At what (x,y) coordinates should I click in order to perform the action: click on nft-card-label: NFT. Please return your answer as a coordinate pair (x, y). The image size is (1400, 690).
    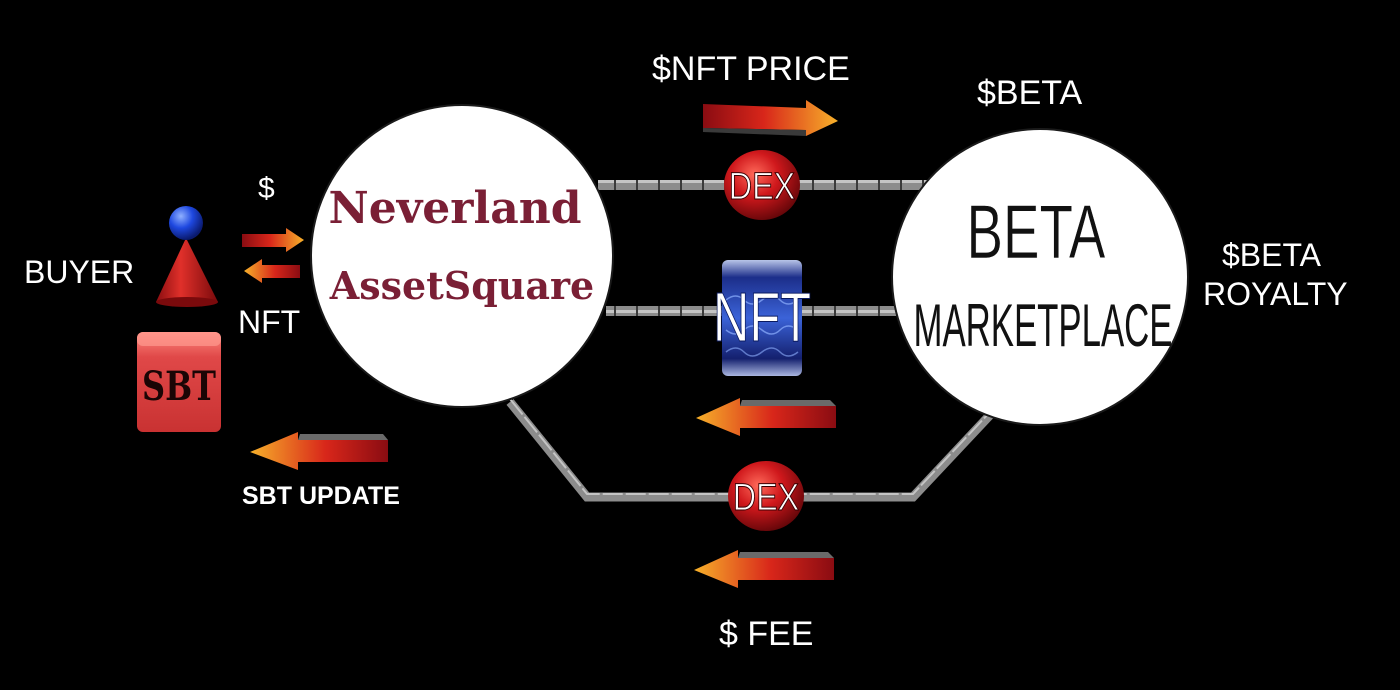
    Looking at the image, I should click on (762, 317).